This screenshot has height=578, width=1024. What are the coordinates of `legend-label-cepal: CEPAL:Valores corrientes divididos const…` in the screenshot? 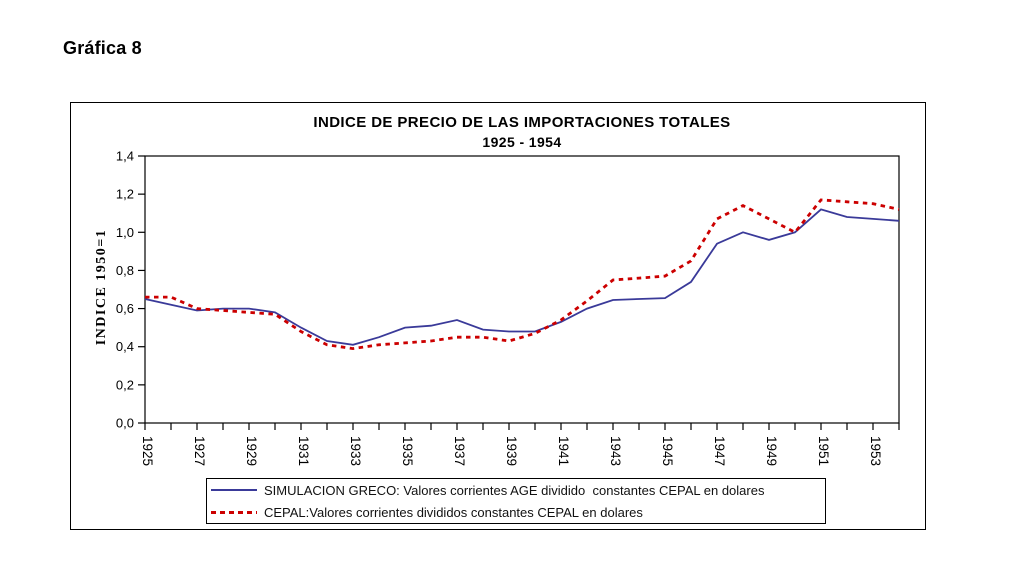 It's located at (453, 512).